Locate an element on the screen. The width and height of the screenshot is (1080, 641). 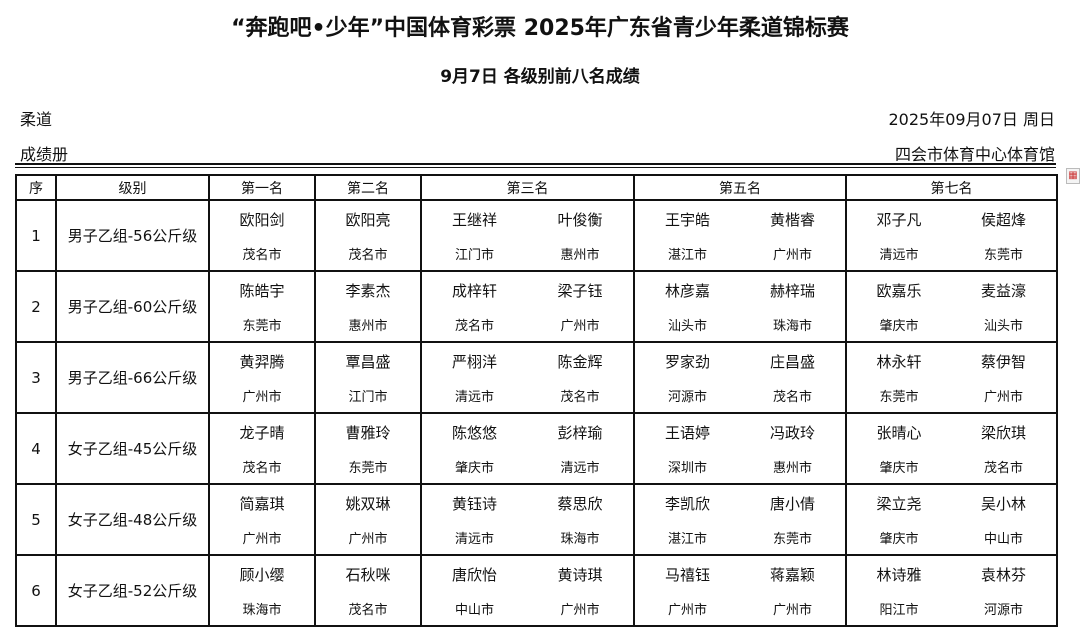
row-number: 1 is located at coordinates (36, 235).